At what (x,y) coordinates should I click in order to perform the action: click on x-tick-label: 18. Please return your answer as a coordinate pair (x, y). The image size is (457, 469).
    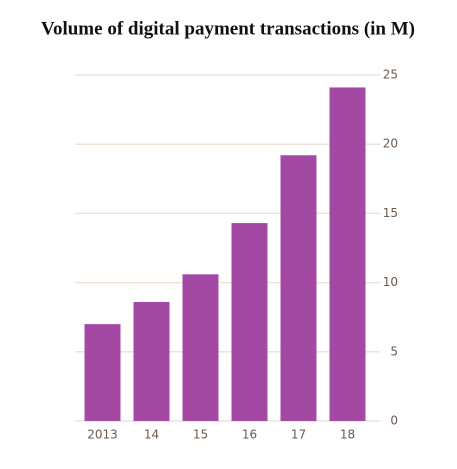
    Looking at the image, I should click on (347, 435).